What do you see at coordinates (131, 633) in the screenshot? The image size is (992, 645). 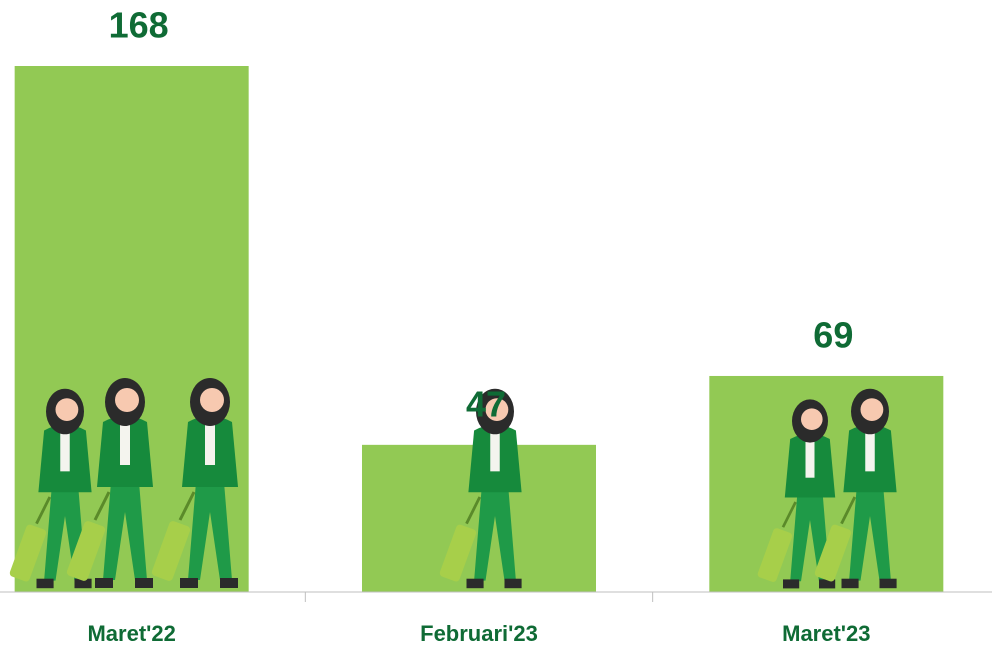 I see `x-tick-label: Maret'22` at bounding box center [131, 633].